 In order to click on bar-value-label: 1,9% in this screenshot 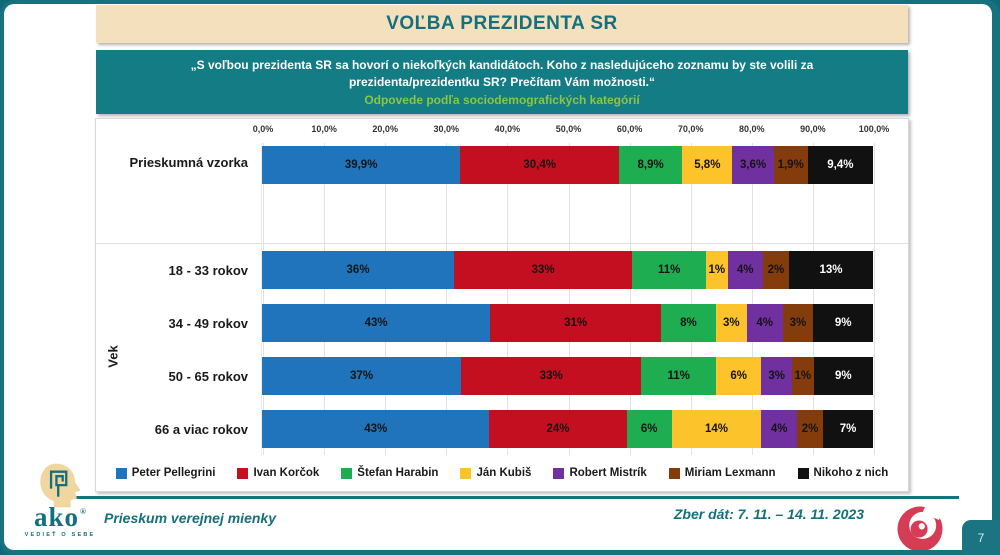, I will do `click(790, 165)`.